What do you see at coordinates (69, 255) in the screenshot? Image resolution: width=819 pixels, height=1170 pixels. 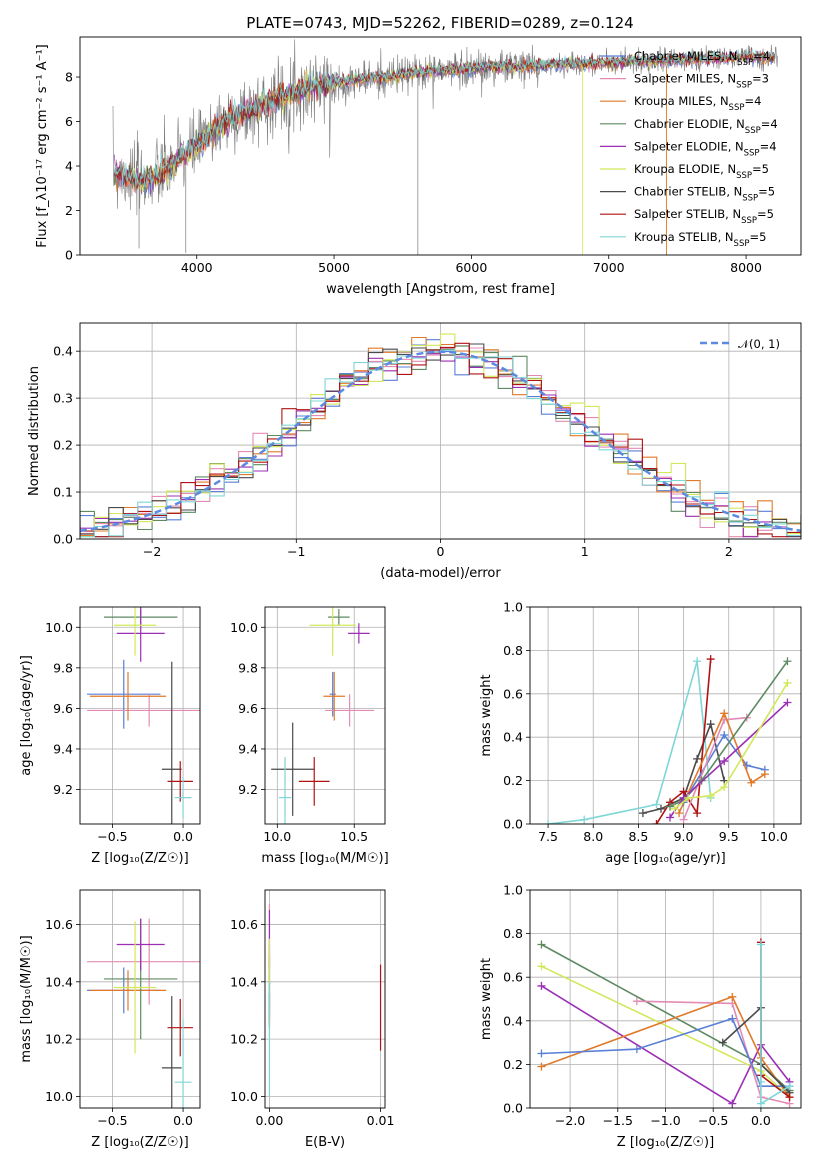 I see `y-tick-label: 0` at bounding box center [69, 255].